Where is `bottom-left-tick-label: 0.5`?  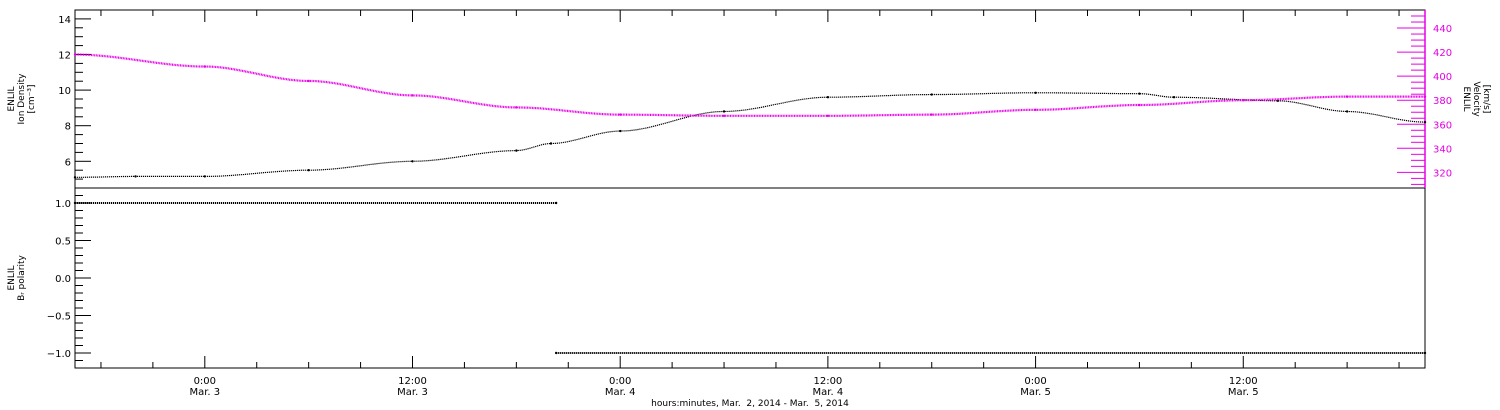
bottom-left-tick-label: 0.5 is located at coordinates (63, 242).